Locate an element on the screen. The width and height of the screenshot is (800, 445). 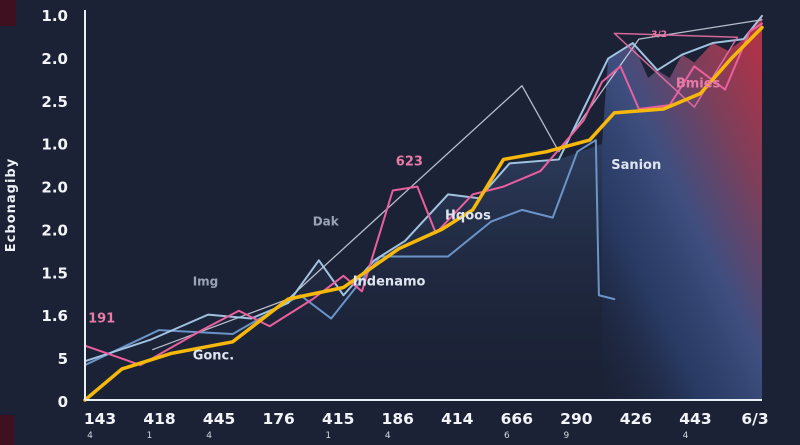
x-tick-label: 143 is located at coordinates (100, 419).